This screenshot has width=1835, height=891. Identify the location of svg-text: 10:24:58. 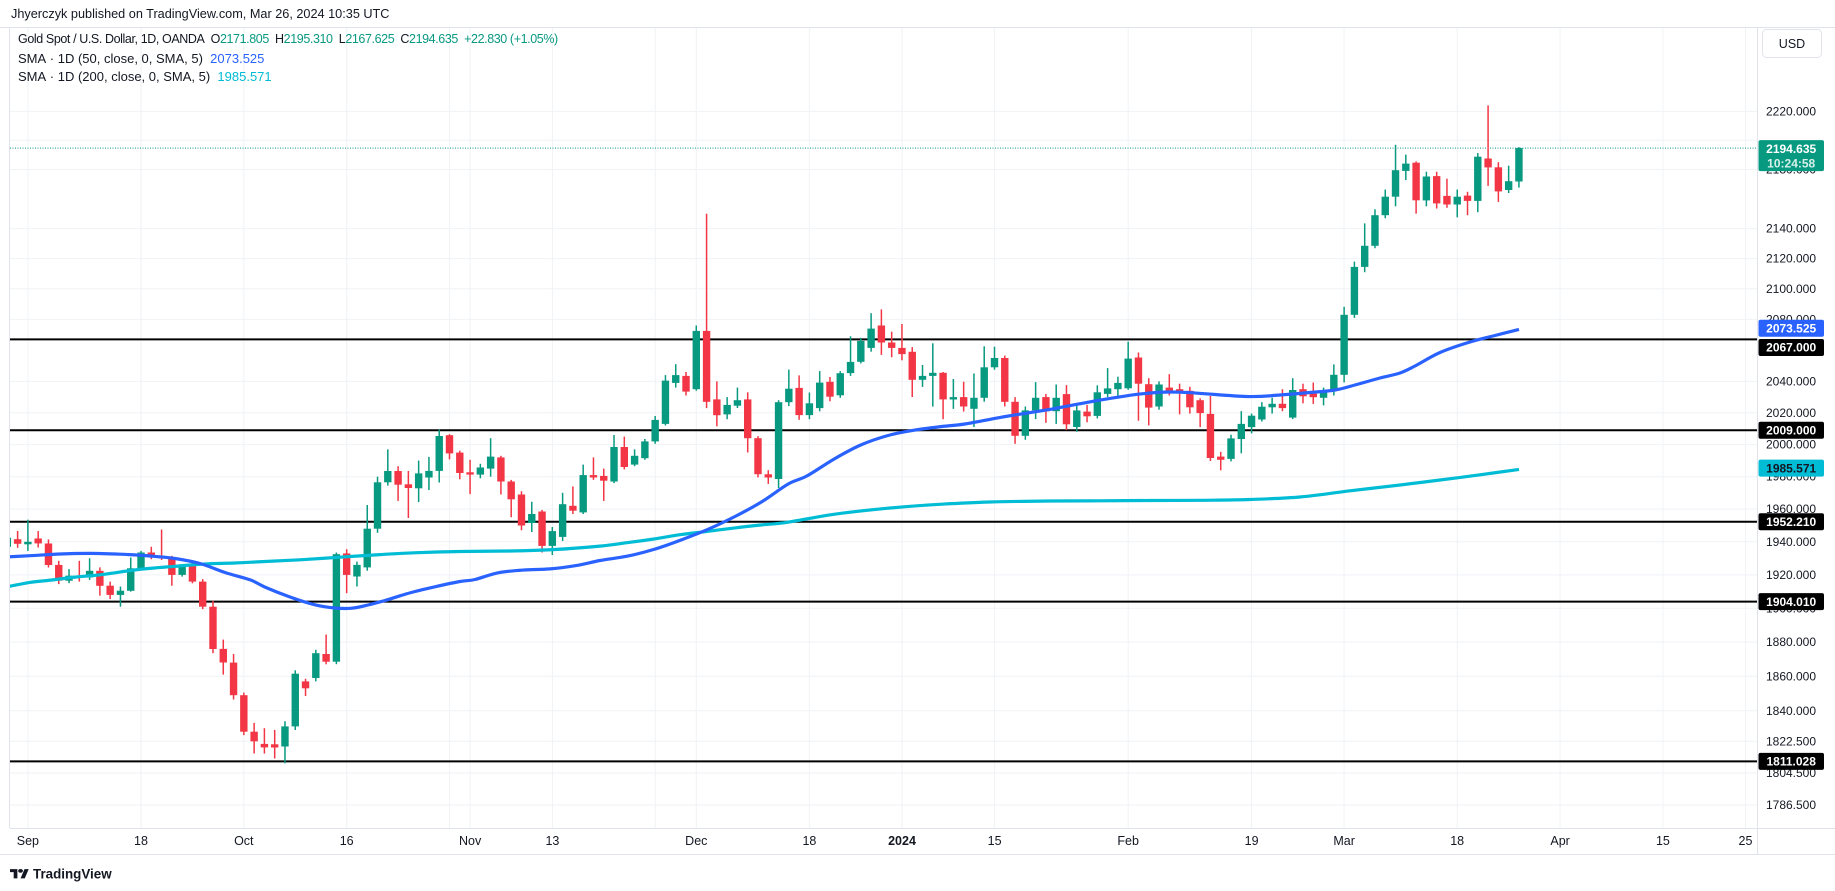
(1791, 164).